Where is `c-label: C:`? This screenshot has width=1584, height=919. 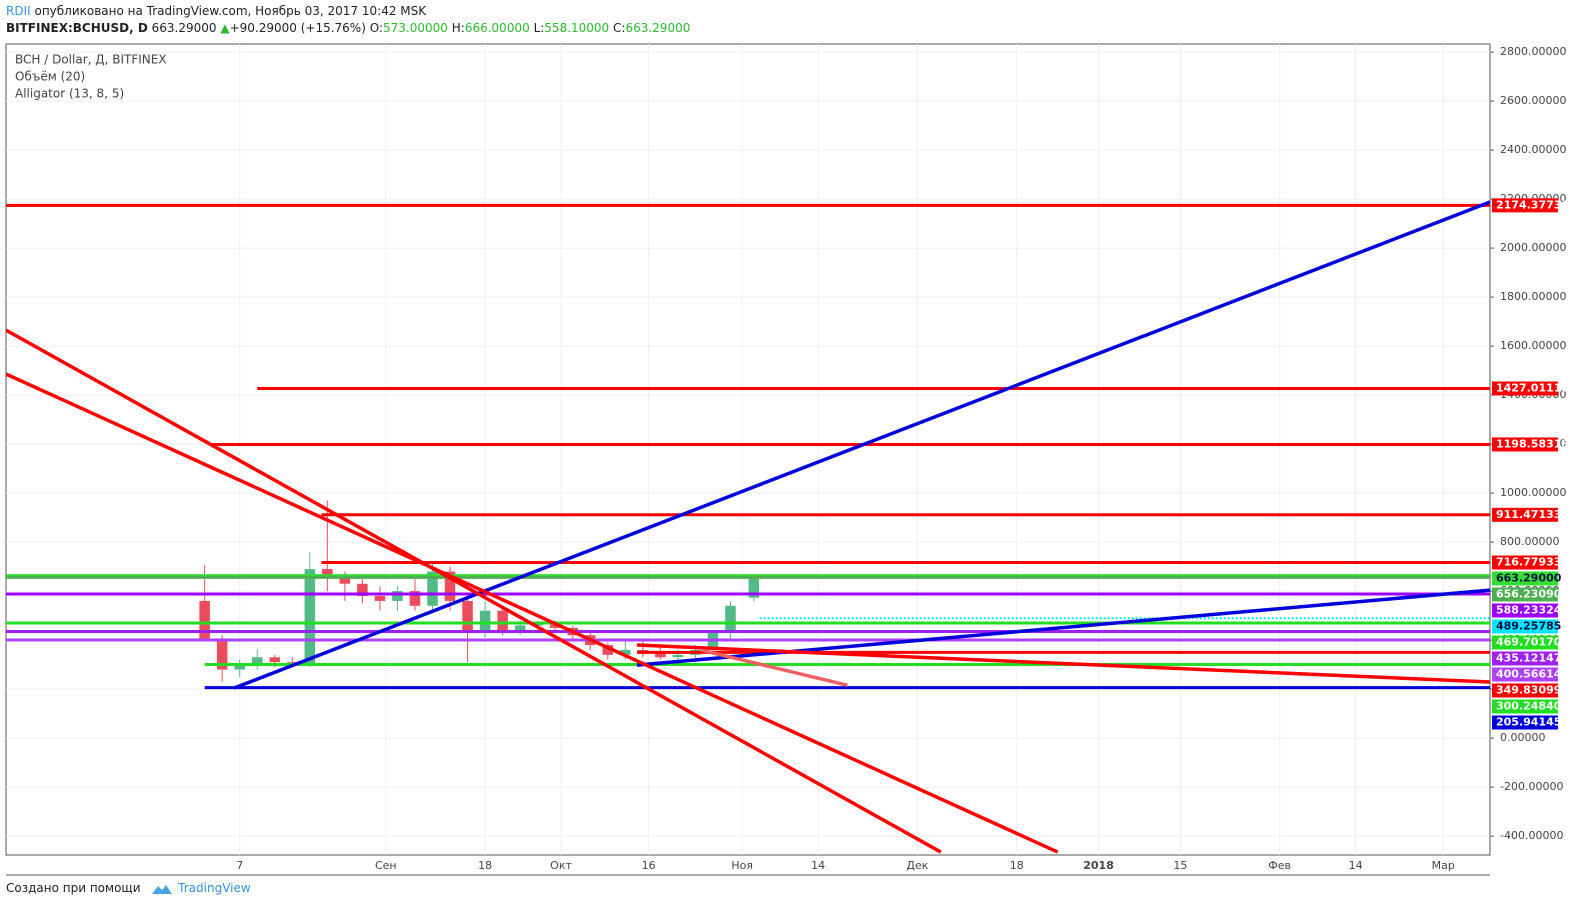
c-label: C: is located at coordinates (619, 28).